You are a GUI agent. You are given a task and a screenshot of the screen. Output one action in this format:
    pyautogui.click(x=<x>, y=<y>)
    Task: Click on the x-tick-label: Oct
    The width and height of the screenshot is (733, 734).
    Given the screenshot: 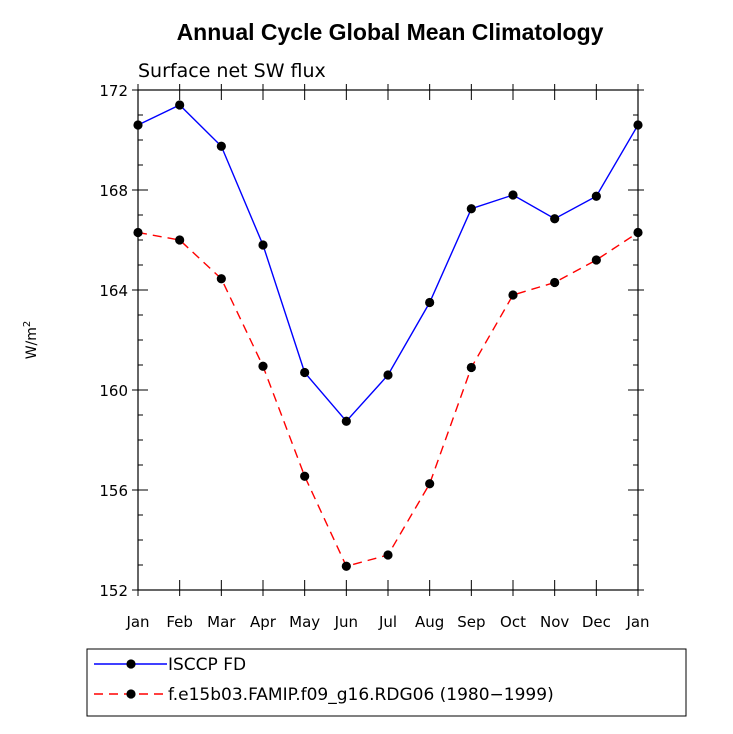 What is the action you would take?
    pyautogui.click(x=513, y=622)
    